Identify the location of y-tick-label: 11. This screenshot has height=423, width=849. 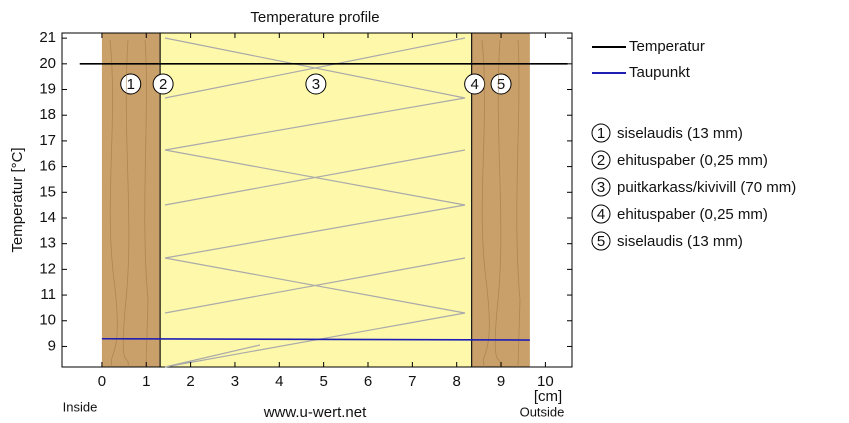
(48, 294).